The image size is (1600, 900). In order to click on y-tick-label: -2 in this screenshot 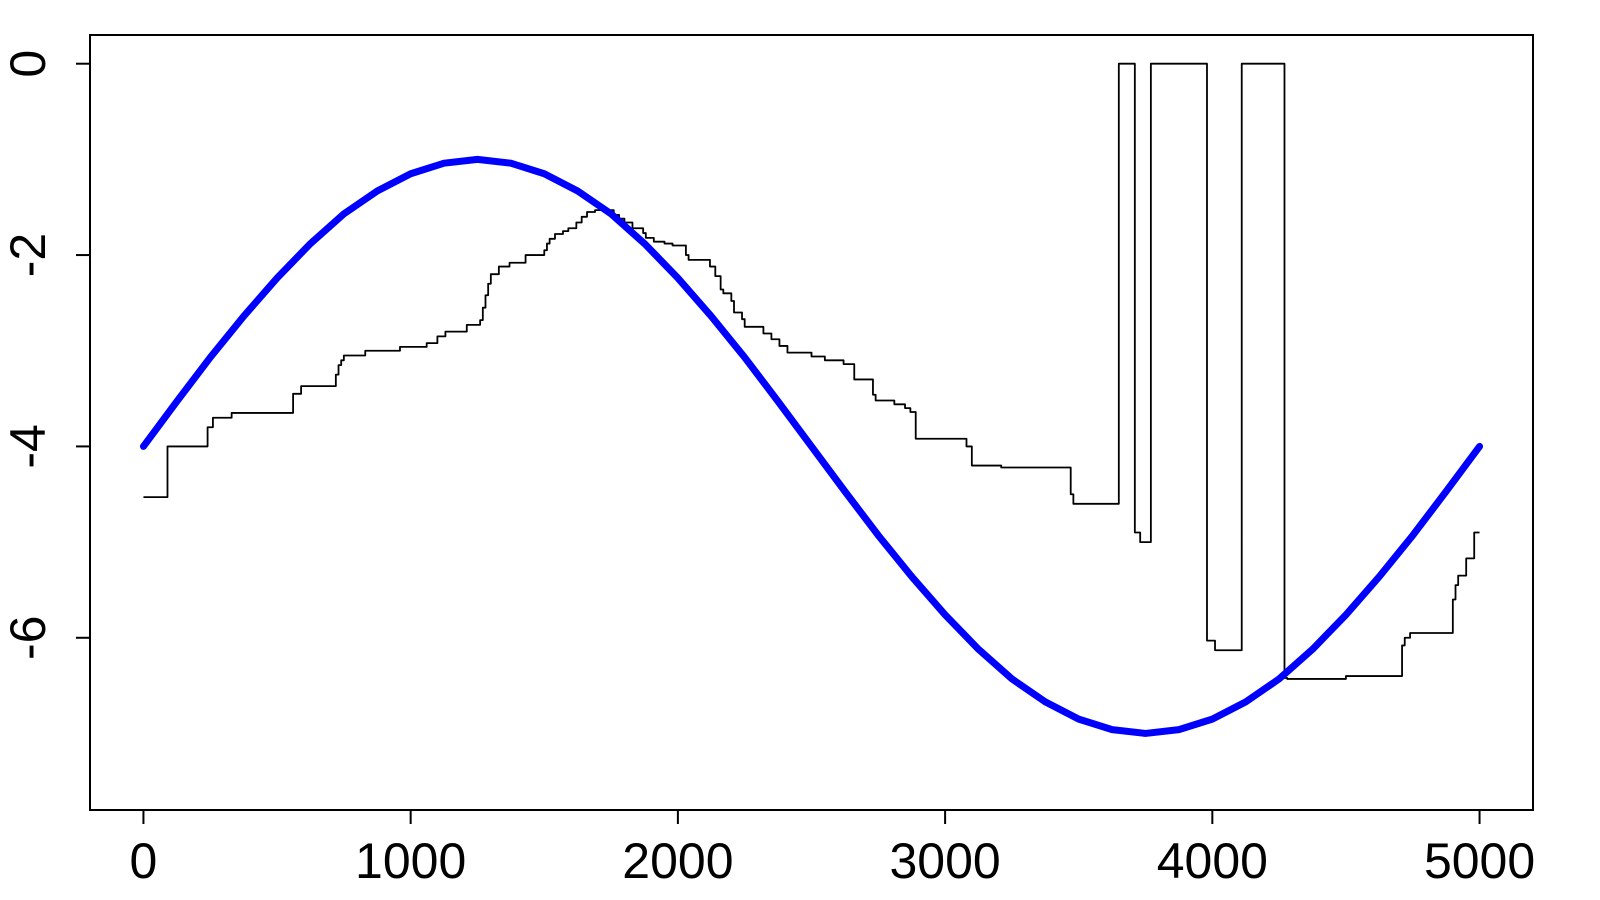, I will do `click(28, 255)`.